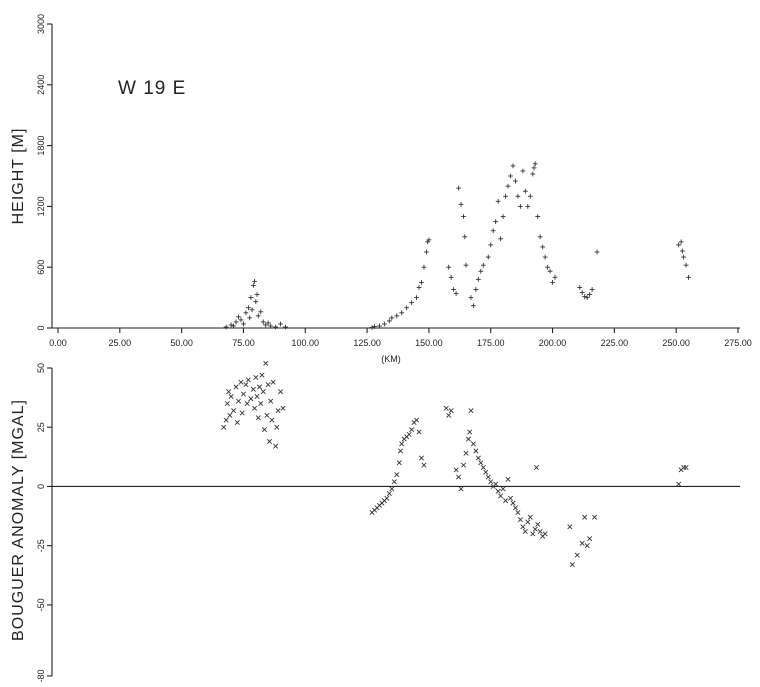 This screenshot has height=687, width=760. I want to click on height-y-tick-label: 1800, so click(41, 146).